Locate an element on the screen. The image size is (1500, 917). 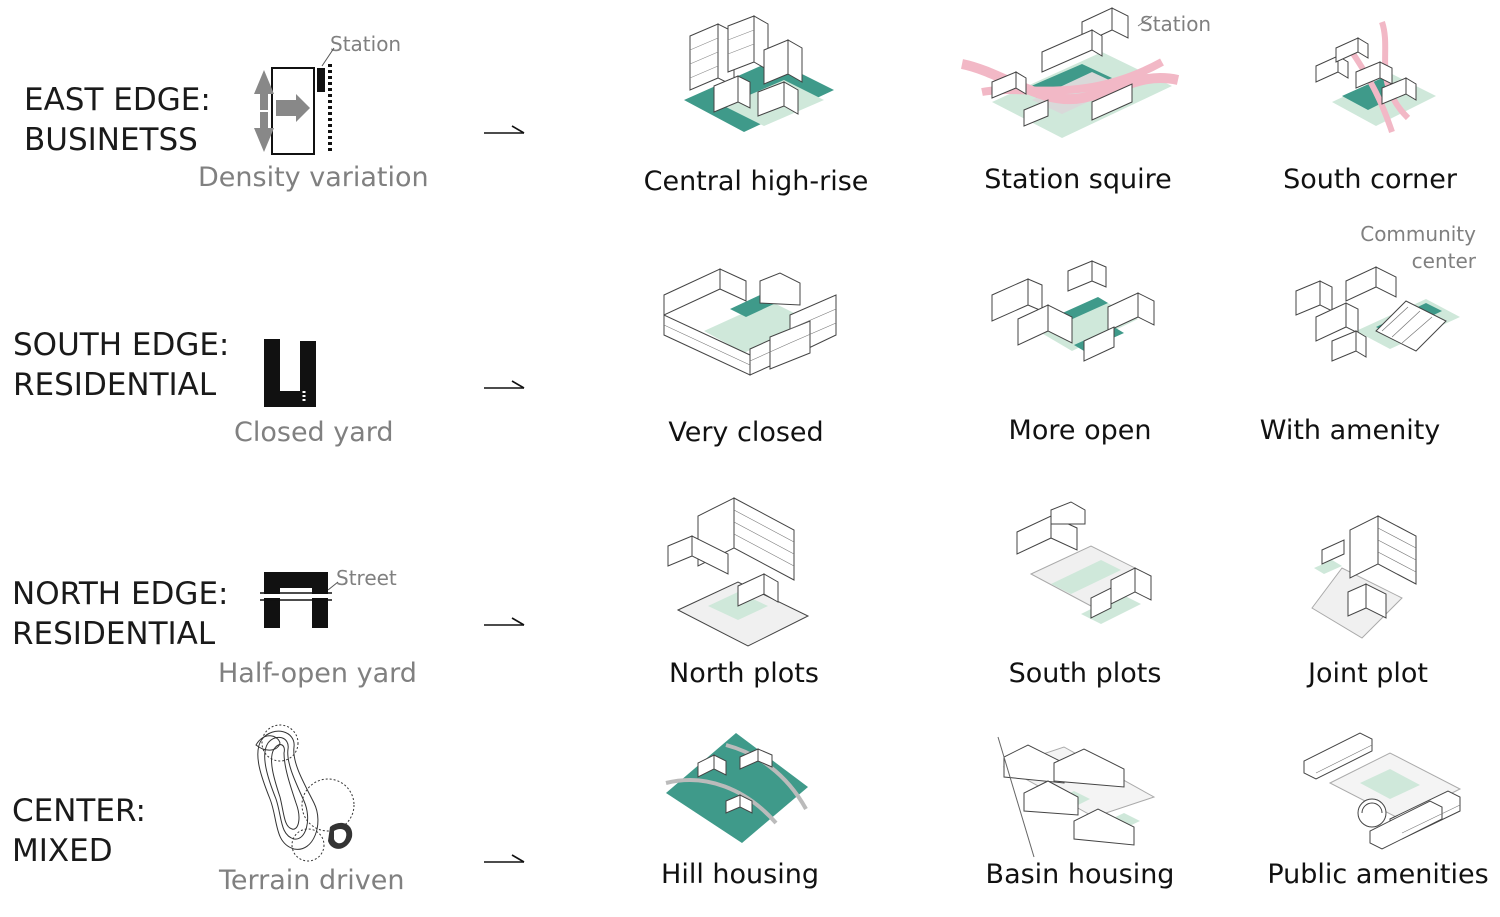
diagram-caption: Terrain driven is located at coordinates (312, 880).